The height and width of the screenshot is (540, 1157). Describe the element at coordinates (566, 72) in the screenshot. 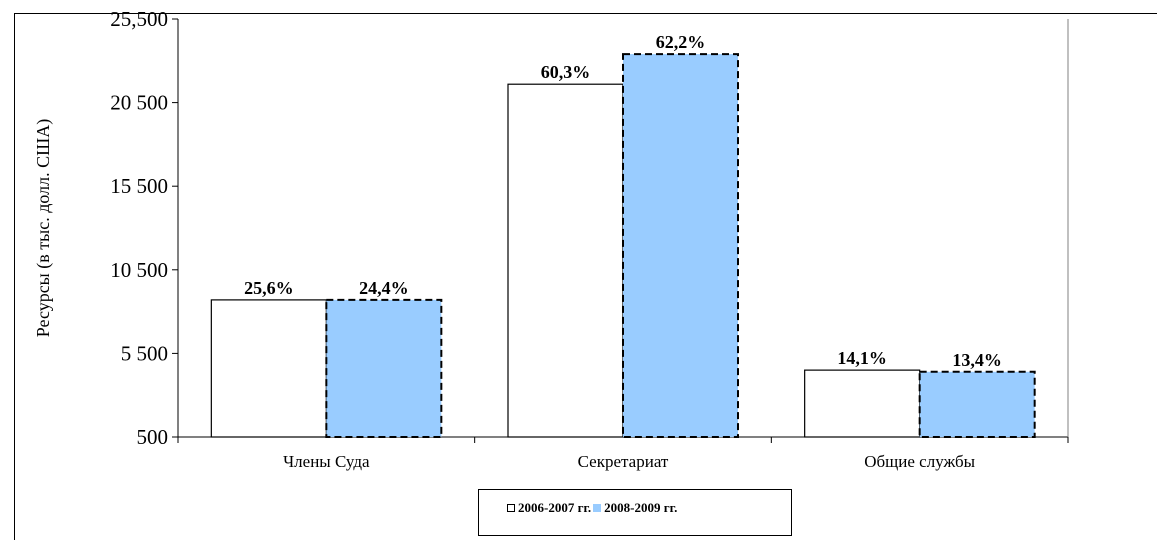

I see `data-label: 60,3%` at that location.